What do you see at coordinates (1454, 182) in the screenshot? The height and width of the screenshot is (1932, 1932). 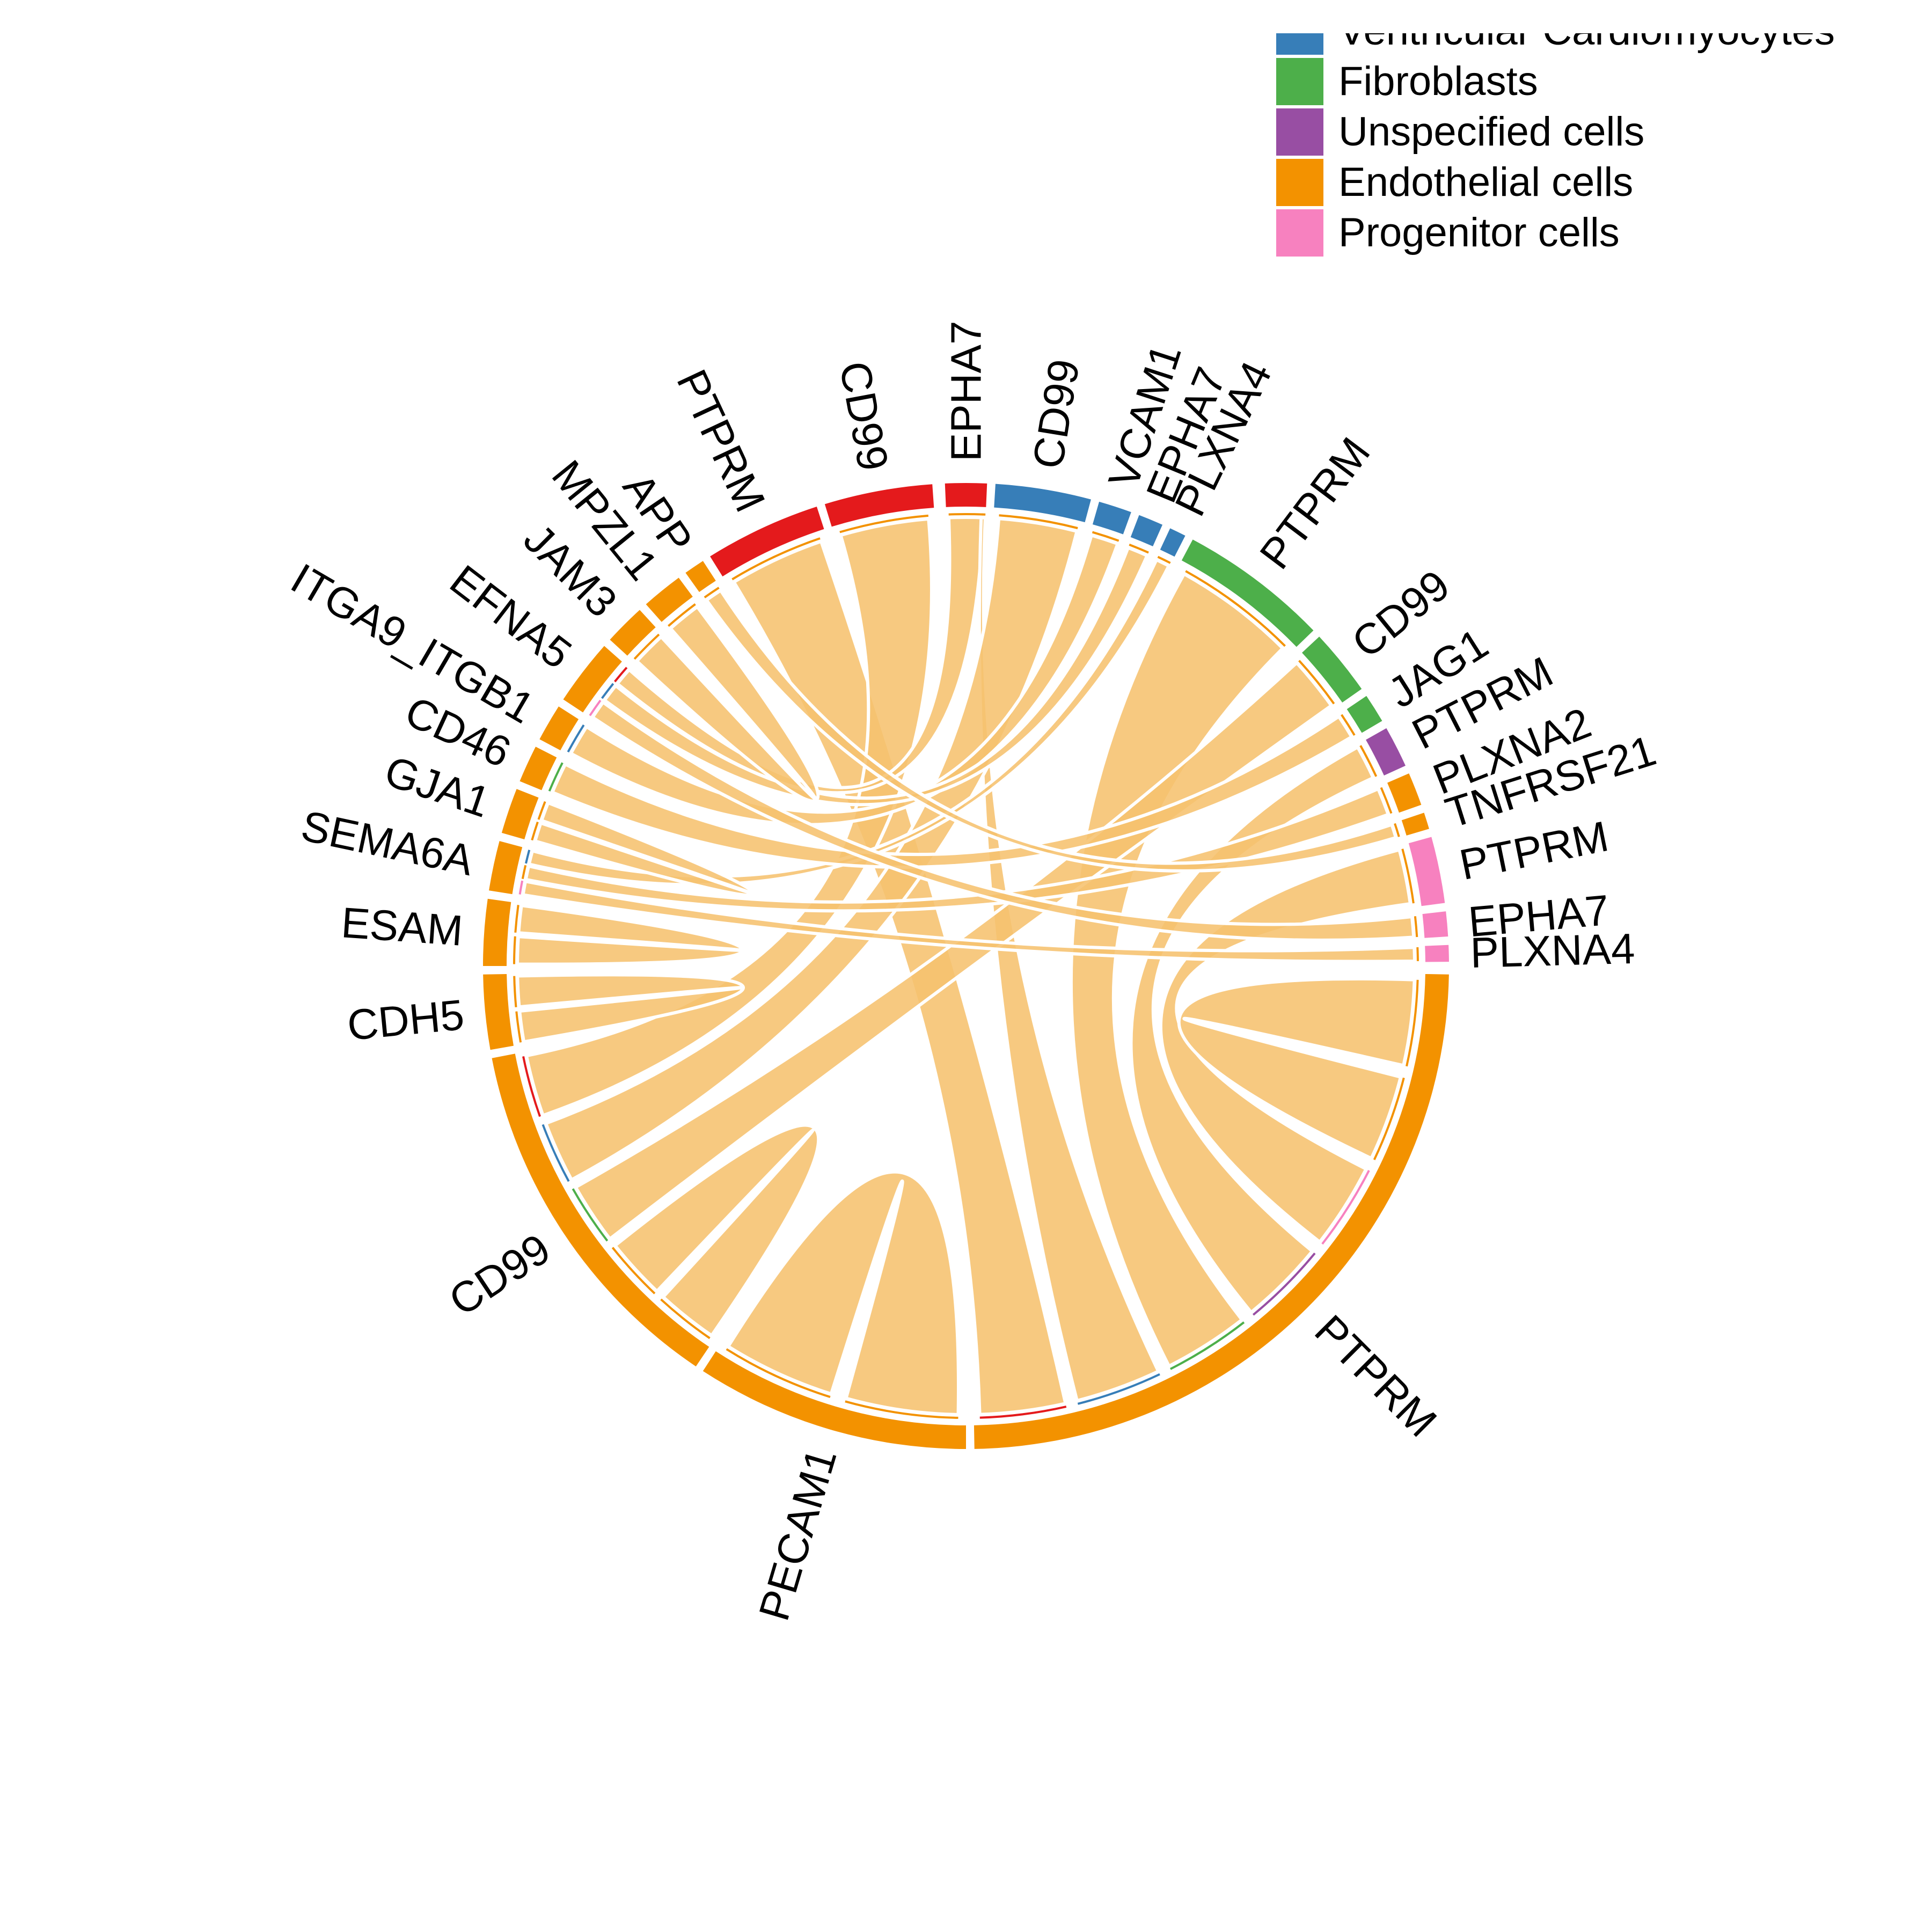 I see `legend-item-endothelial: Endothelial cells` at bounding box center [1454, 182].